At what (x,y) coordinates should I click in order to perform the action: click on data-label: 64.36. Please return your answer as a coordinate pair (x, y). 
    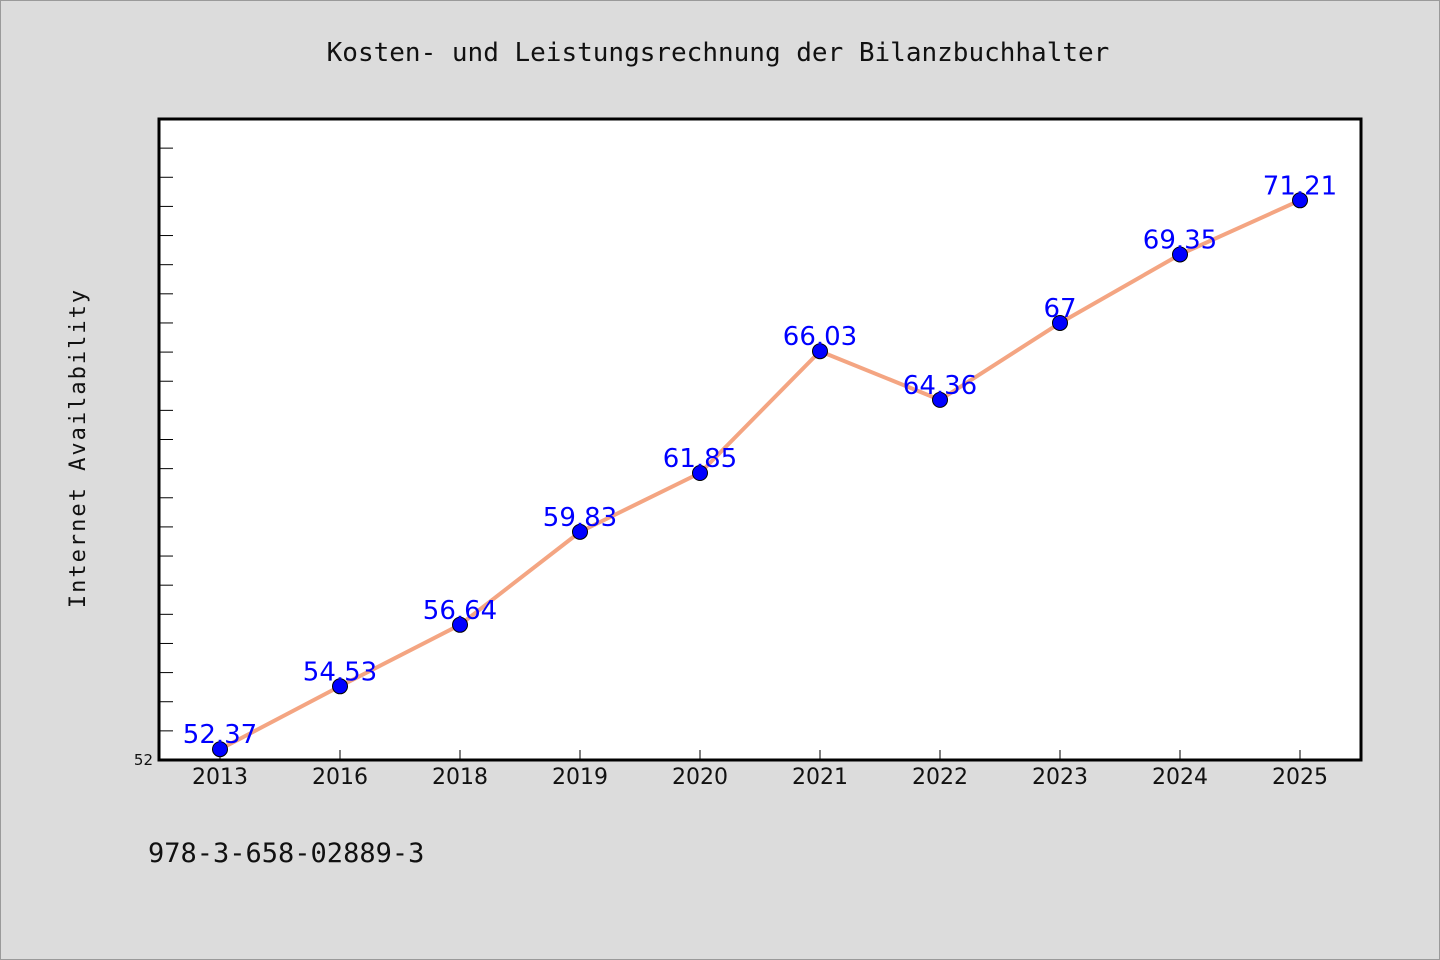
    Looking at the image, I should click on (940, 386).